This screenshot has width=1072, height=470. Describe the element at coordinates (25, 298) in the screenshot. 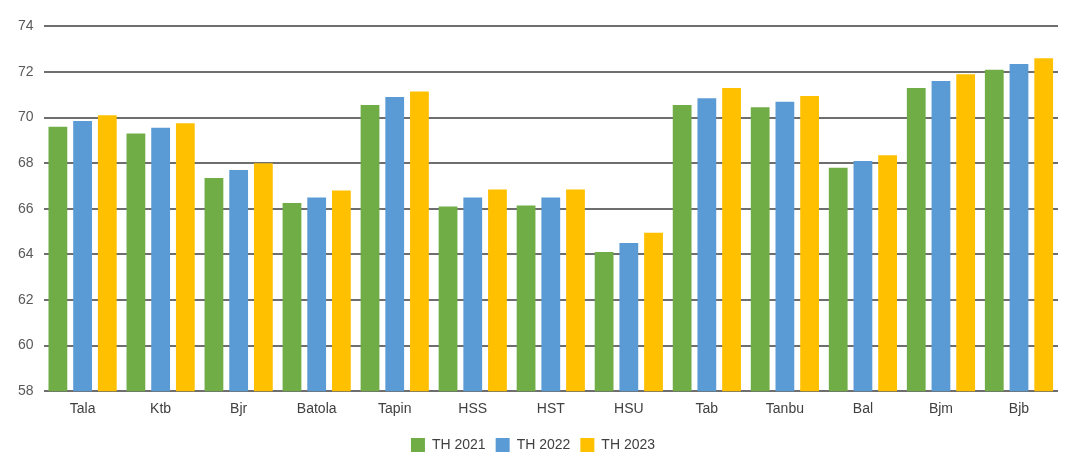

I see `y-tick-label: 62` at that location.